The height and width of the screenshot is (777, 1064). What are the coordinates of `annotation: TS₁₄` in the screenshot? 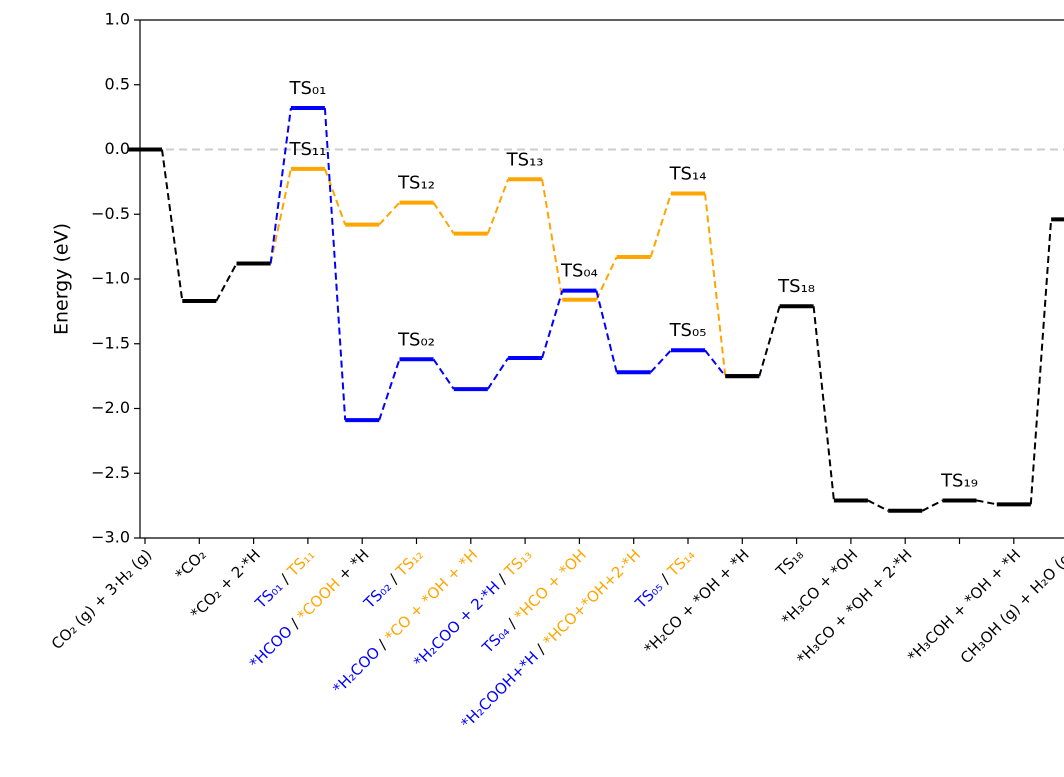 It's located at (688, 174).